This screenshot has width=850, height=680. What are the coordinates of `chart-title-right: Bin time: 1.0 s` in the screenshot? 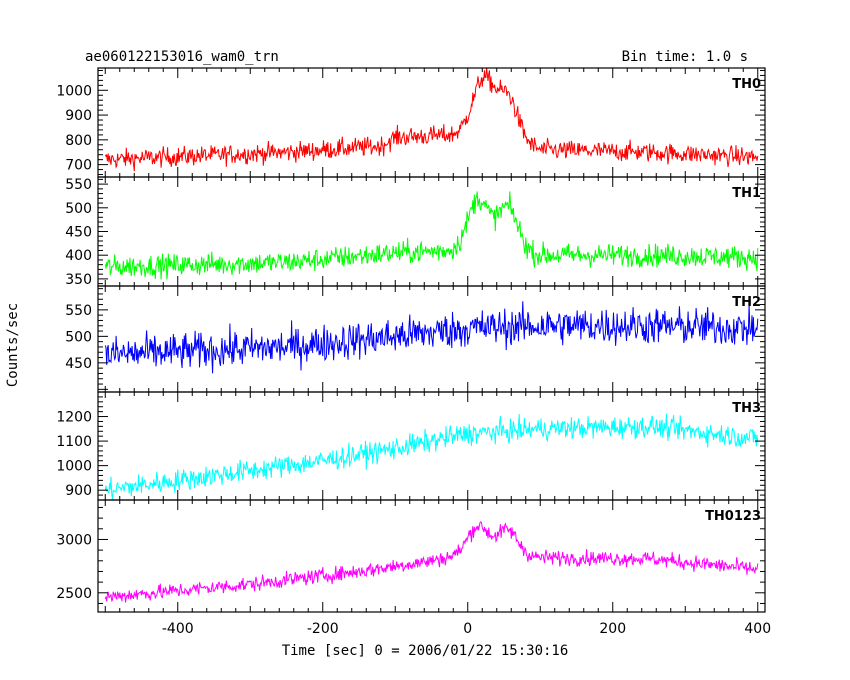 It's located at (685, 57).